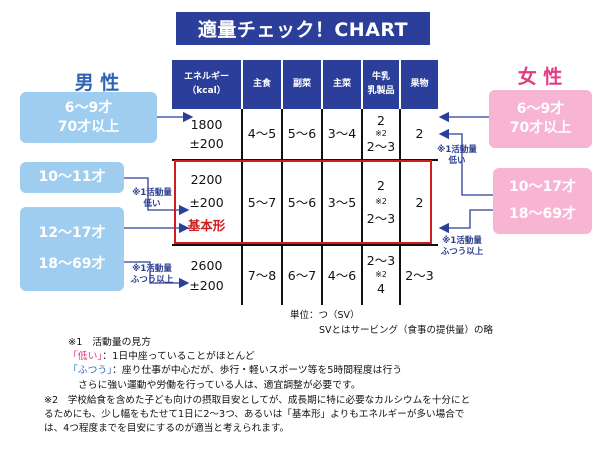 This screenshot has width=600, height=450. I want to click on row3-fruit: 2〜3, so click(419, 275).